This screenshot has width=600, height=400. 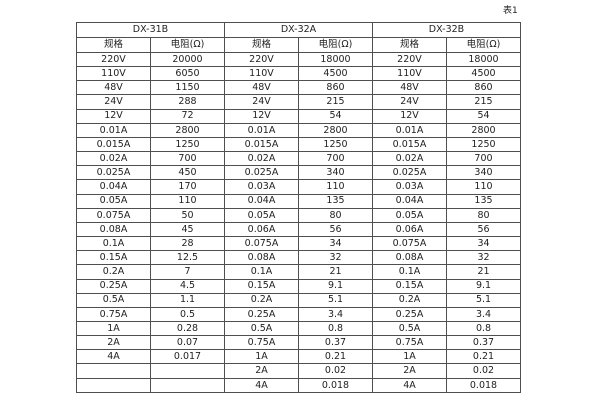 What do you see at coordinates (483, 116) in the screenshot?
I see `resistance-cell: 54` at bounding box center [483, 116].